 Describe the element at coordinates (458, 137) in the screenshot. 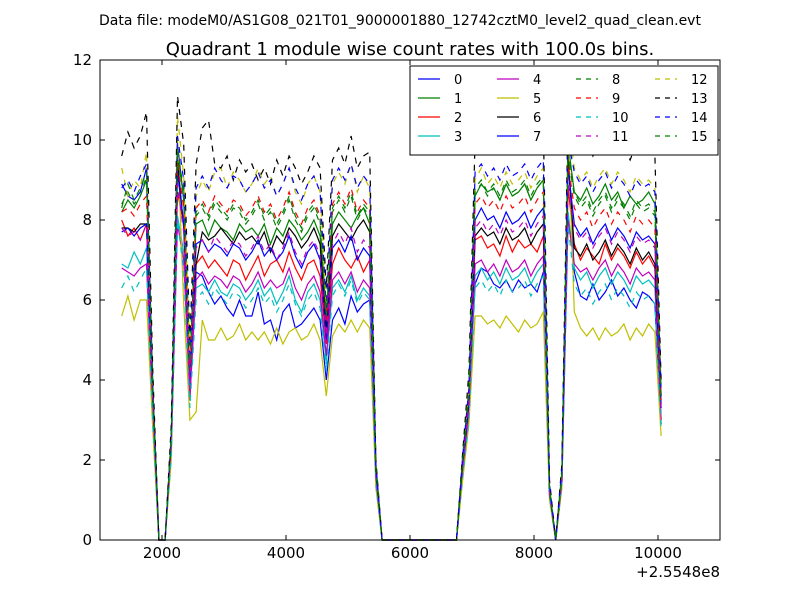

I see `legend-label-3: 3` at that location.